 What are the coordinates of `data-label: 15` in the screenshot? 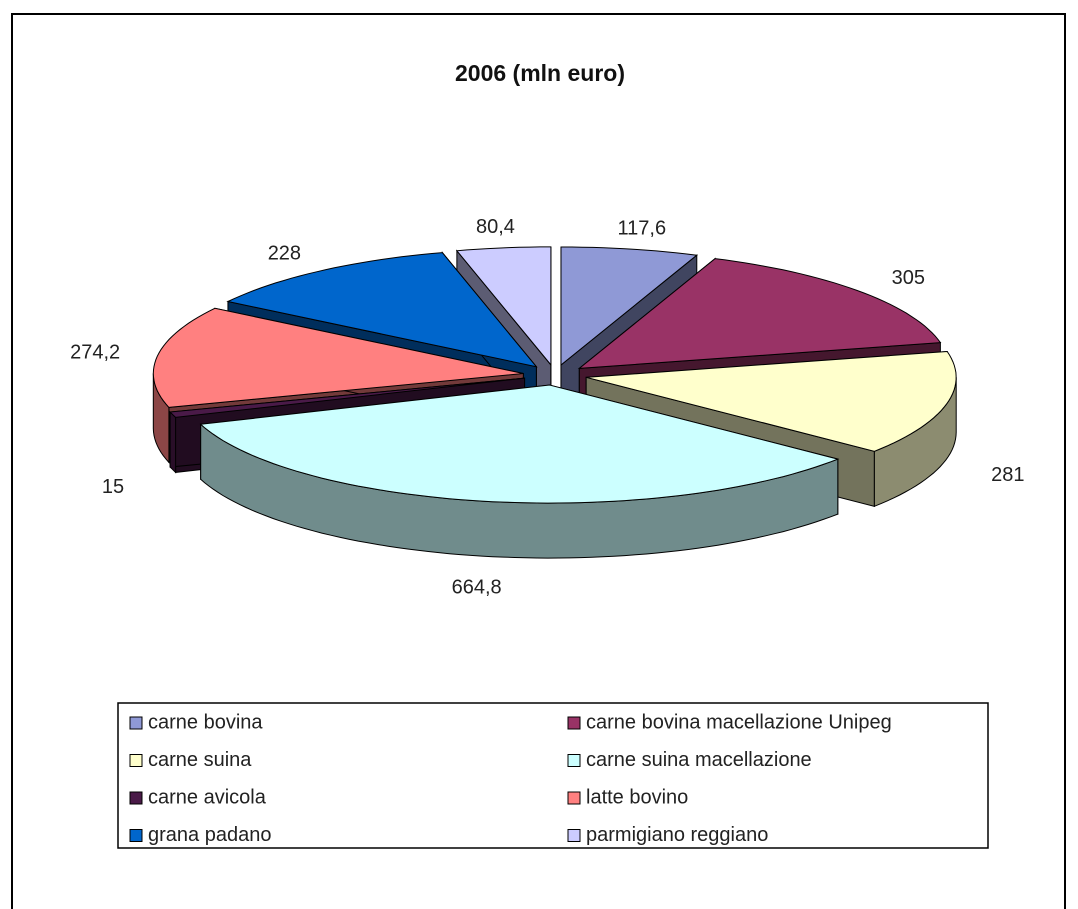 It's located at (113, 487).